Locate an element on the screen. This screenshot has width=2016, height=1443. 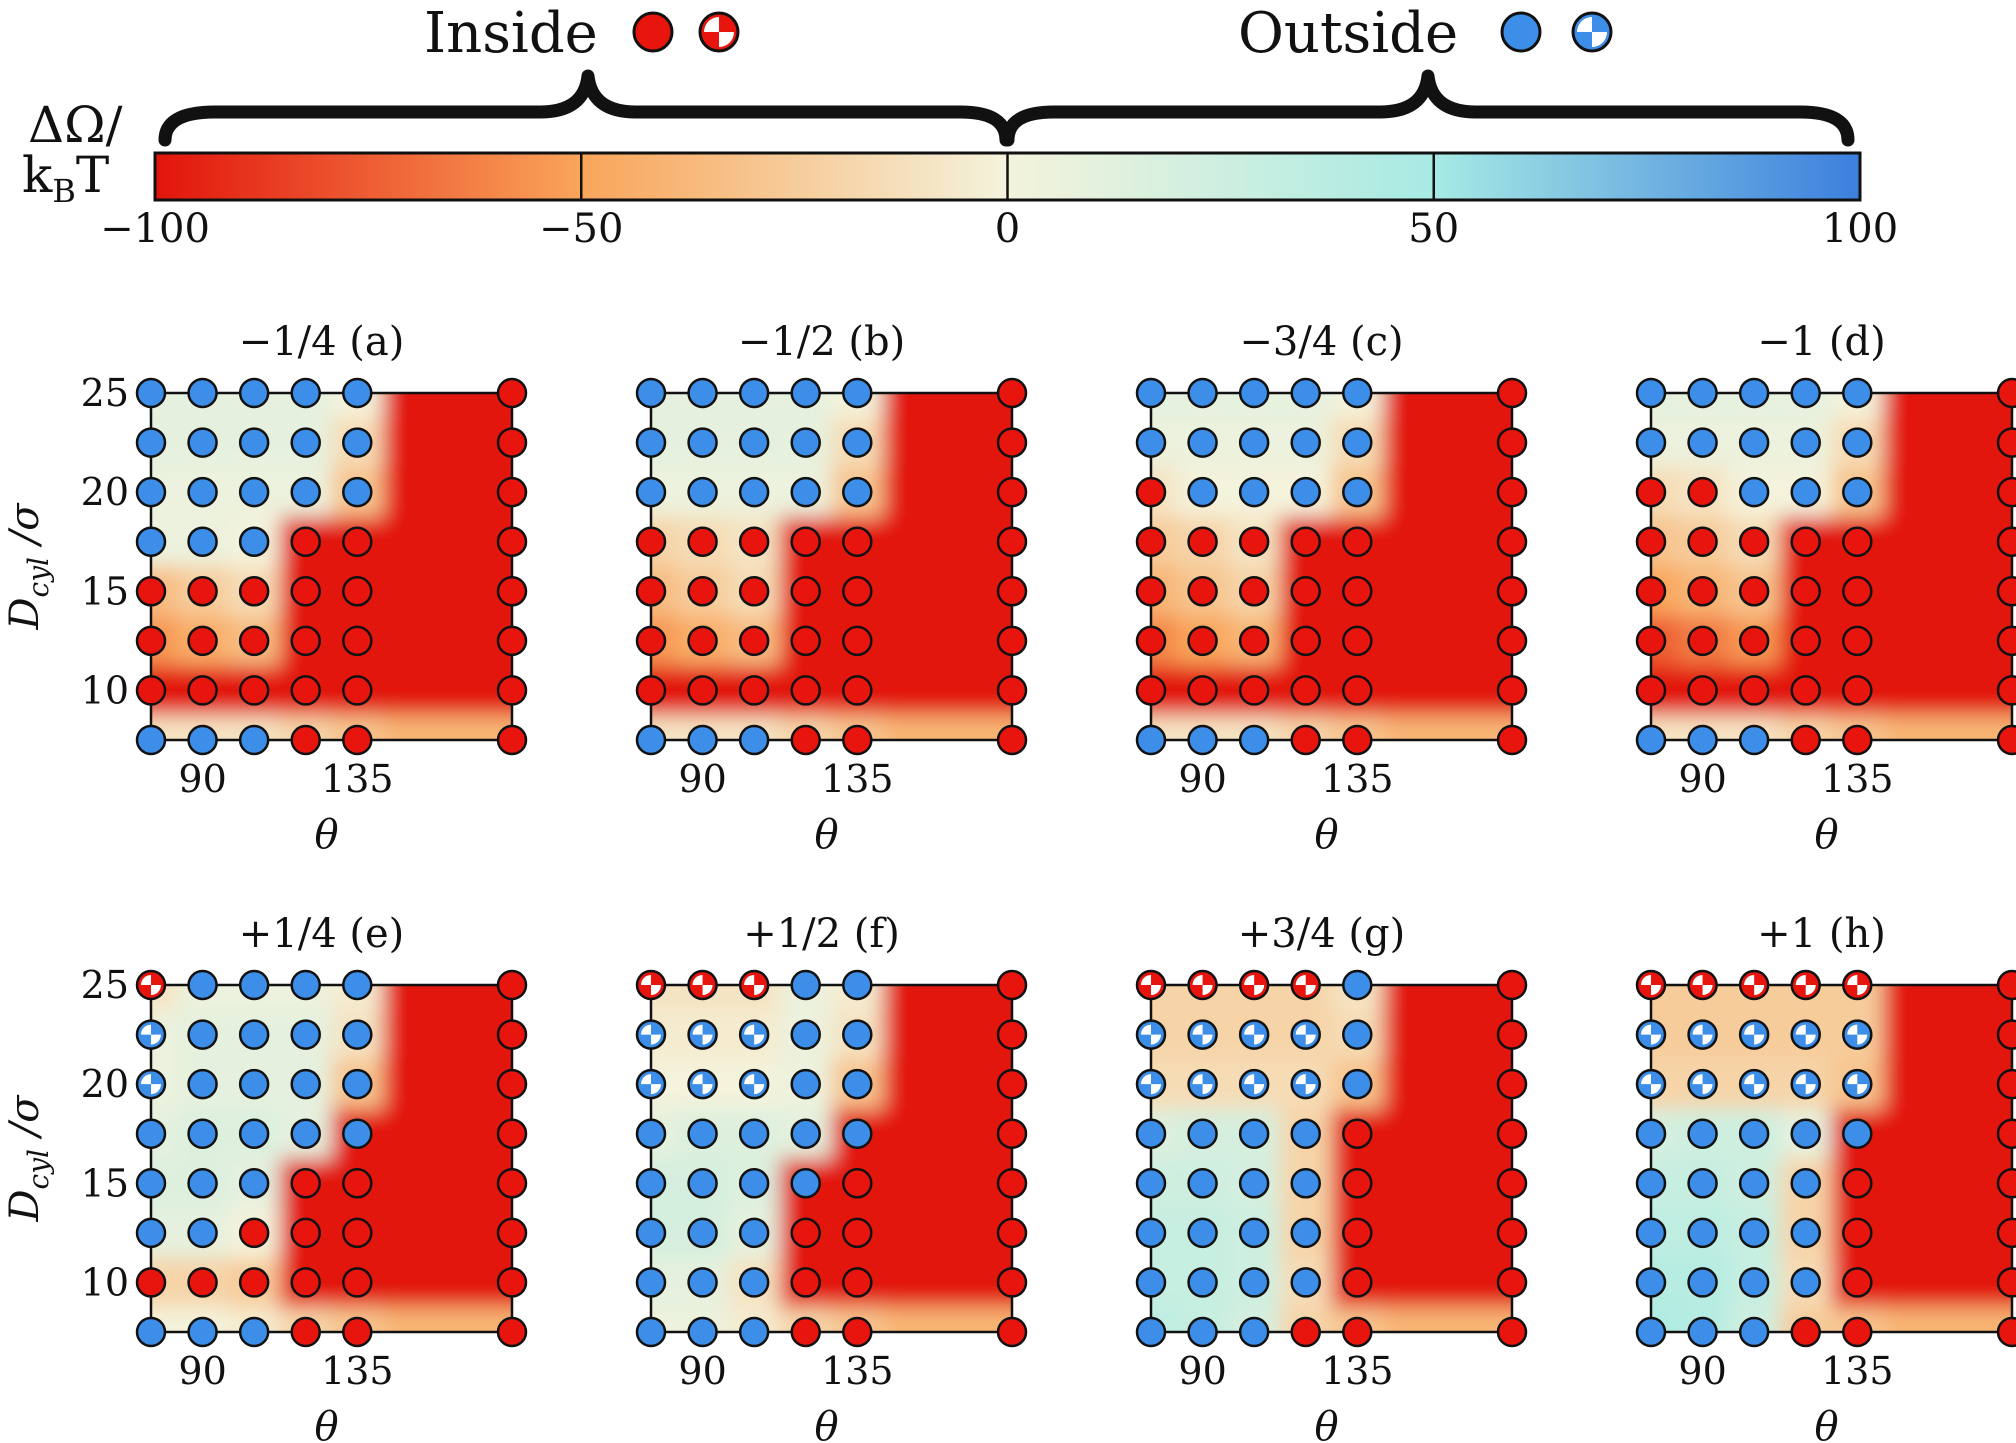
panel-f: +1/2 (f) 90 135 θ is located at coordinates (831, 1177).